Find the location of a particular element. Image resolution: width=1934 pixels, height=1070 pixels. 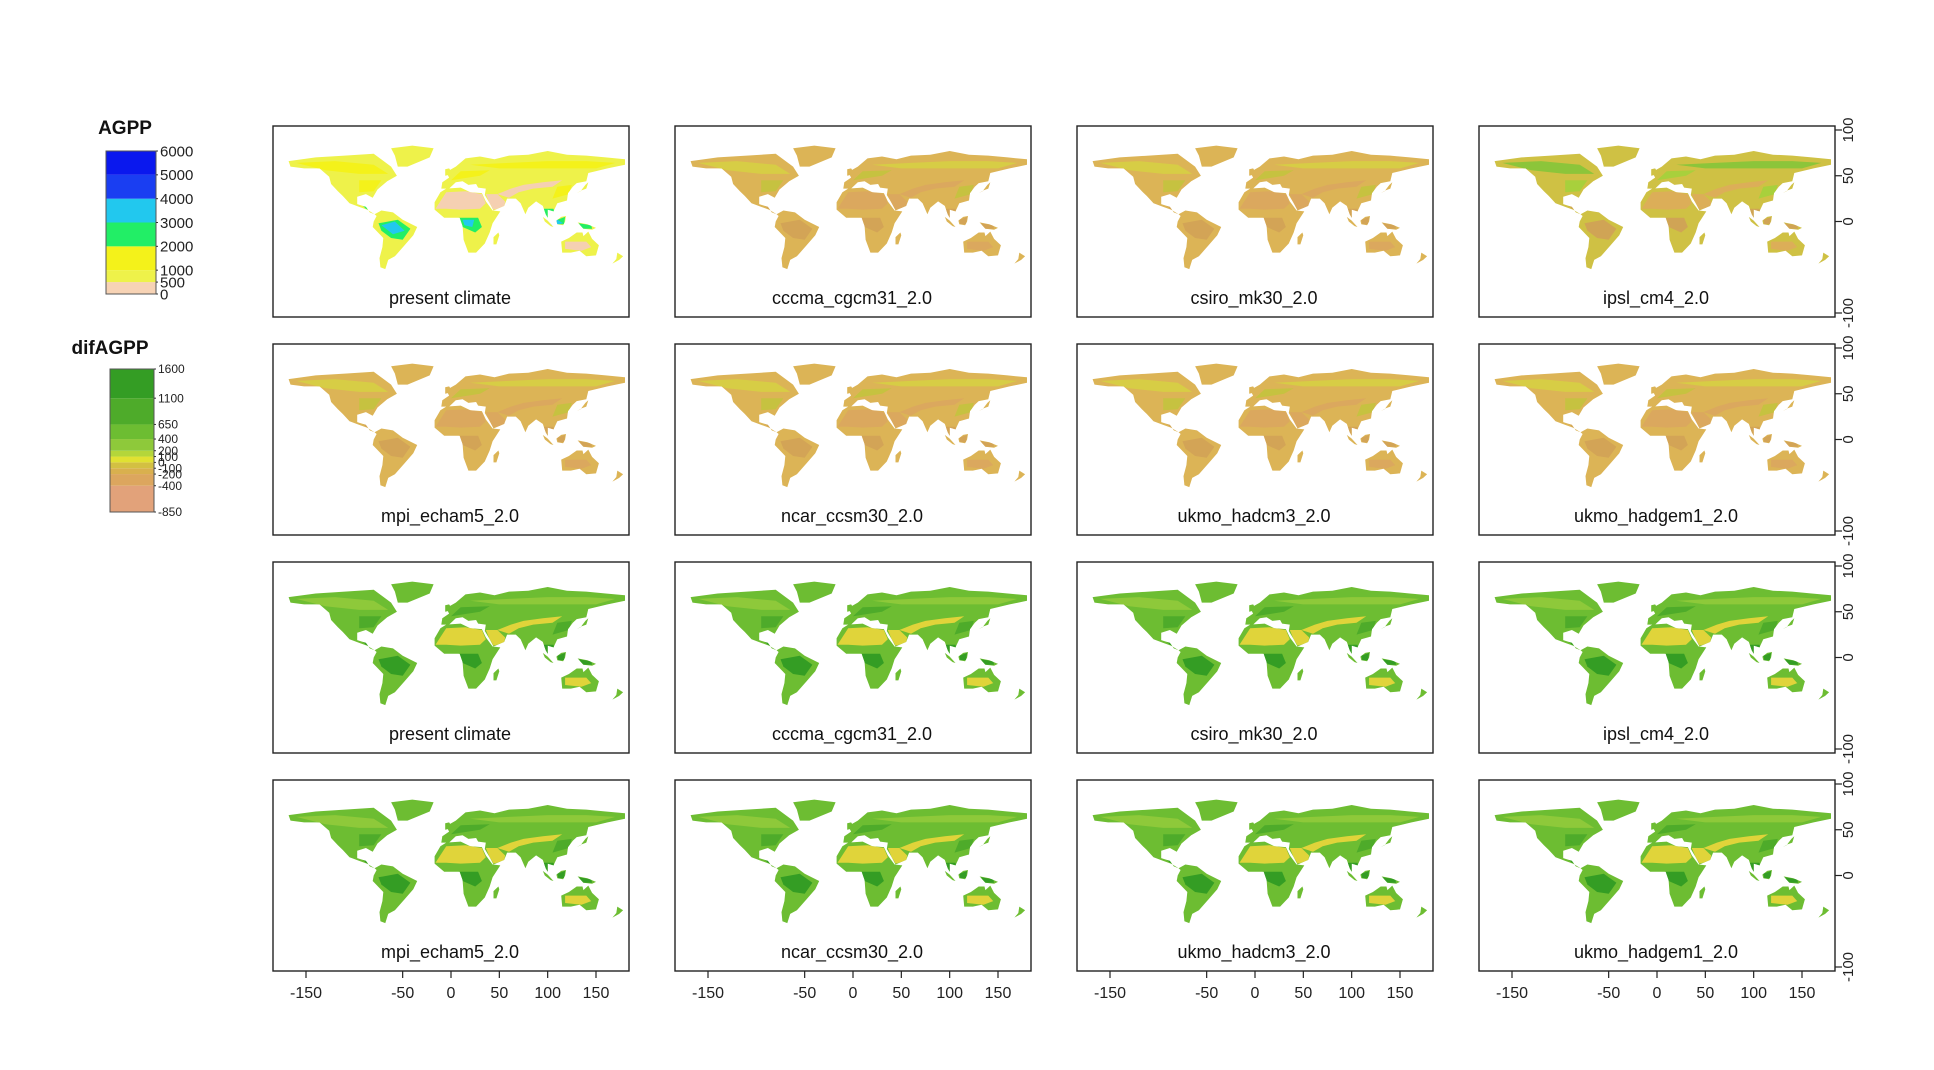

map-panel-9: present climate is located at coordinates (451, 657).